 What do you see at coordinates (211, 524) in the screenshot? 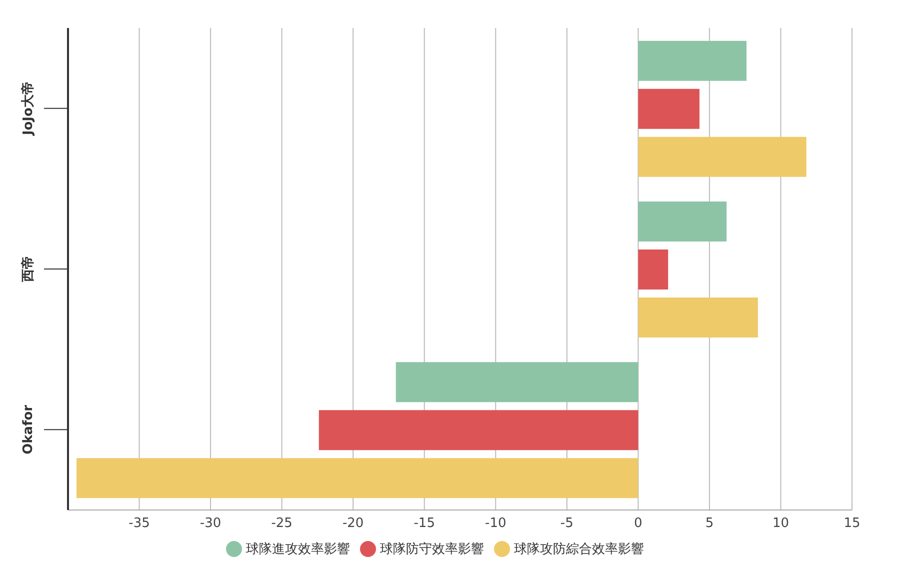
I see `x-tick-label: -30` at bounding box center [211, 524].